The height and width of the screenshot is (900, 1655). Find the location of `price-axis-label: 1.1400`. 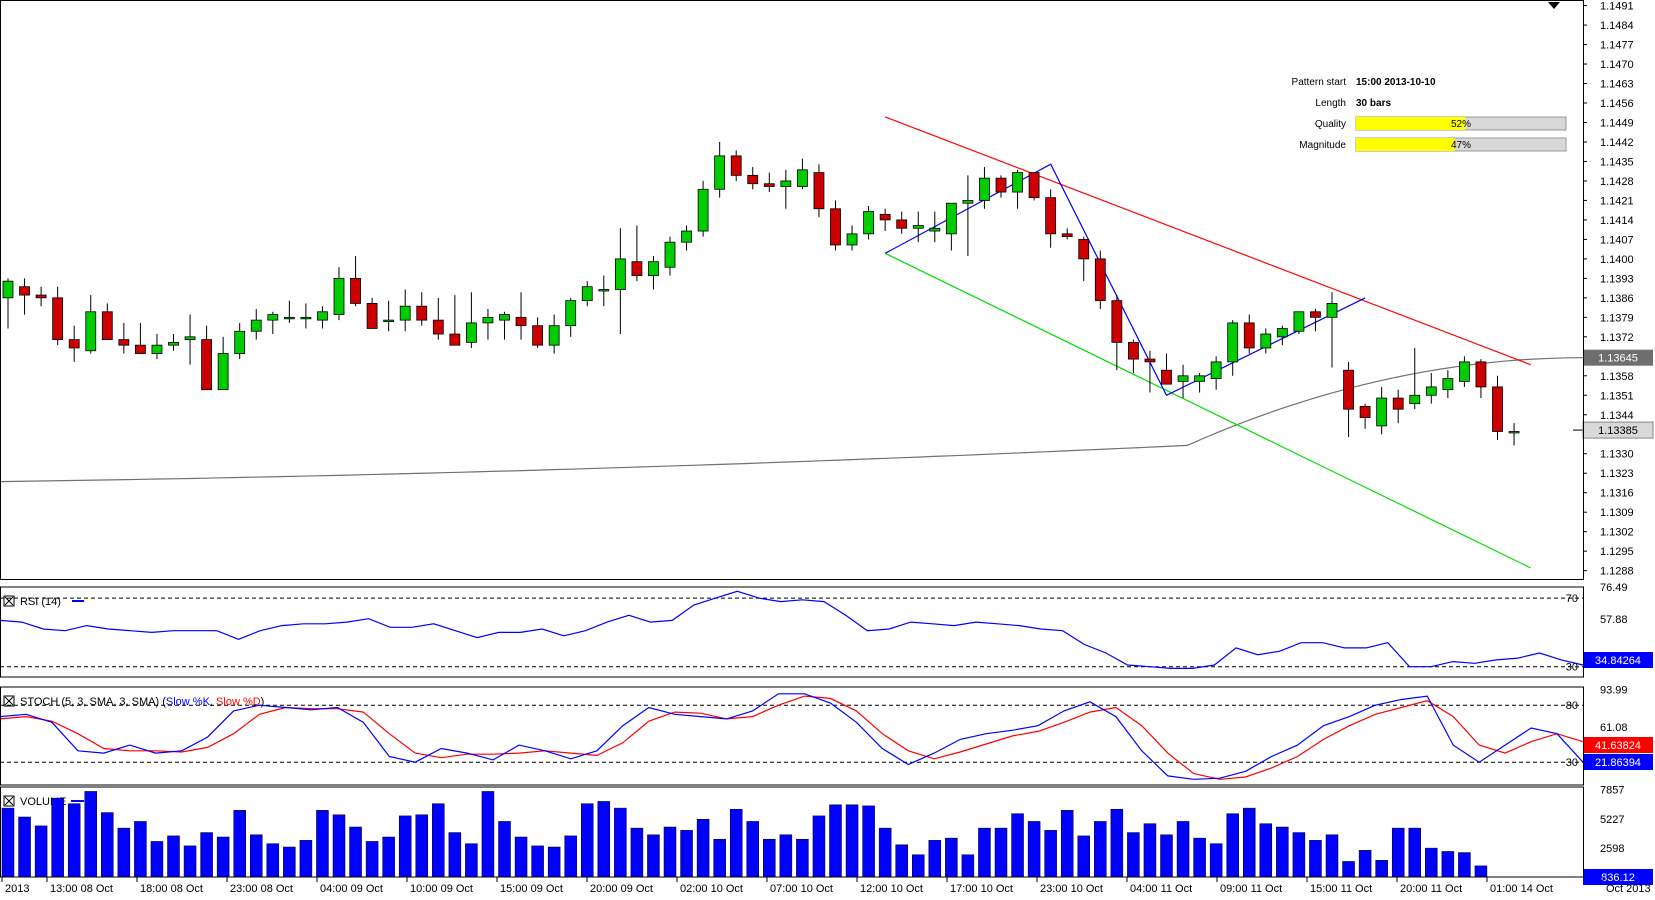

price-axis-label: 1.1400 is located at coordinates (1617, 260).